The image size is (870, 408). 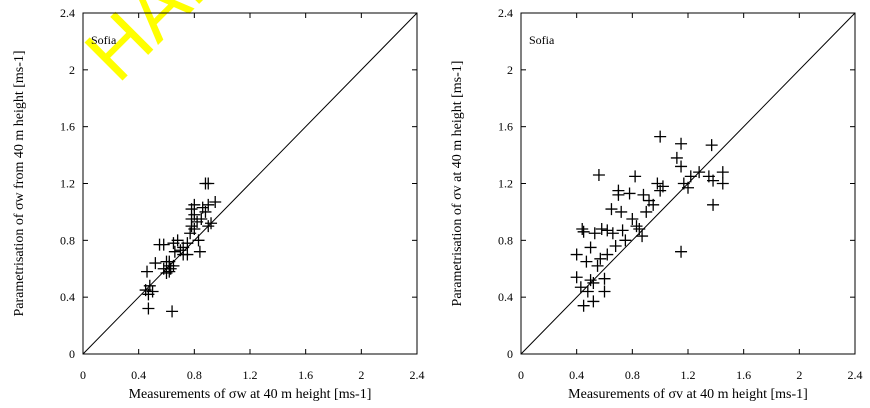 I want to click on watermark: HAL, so click(x=153, y=48).